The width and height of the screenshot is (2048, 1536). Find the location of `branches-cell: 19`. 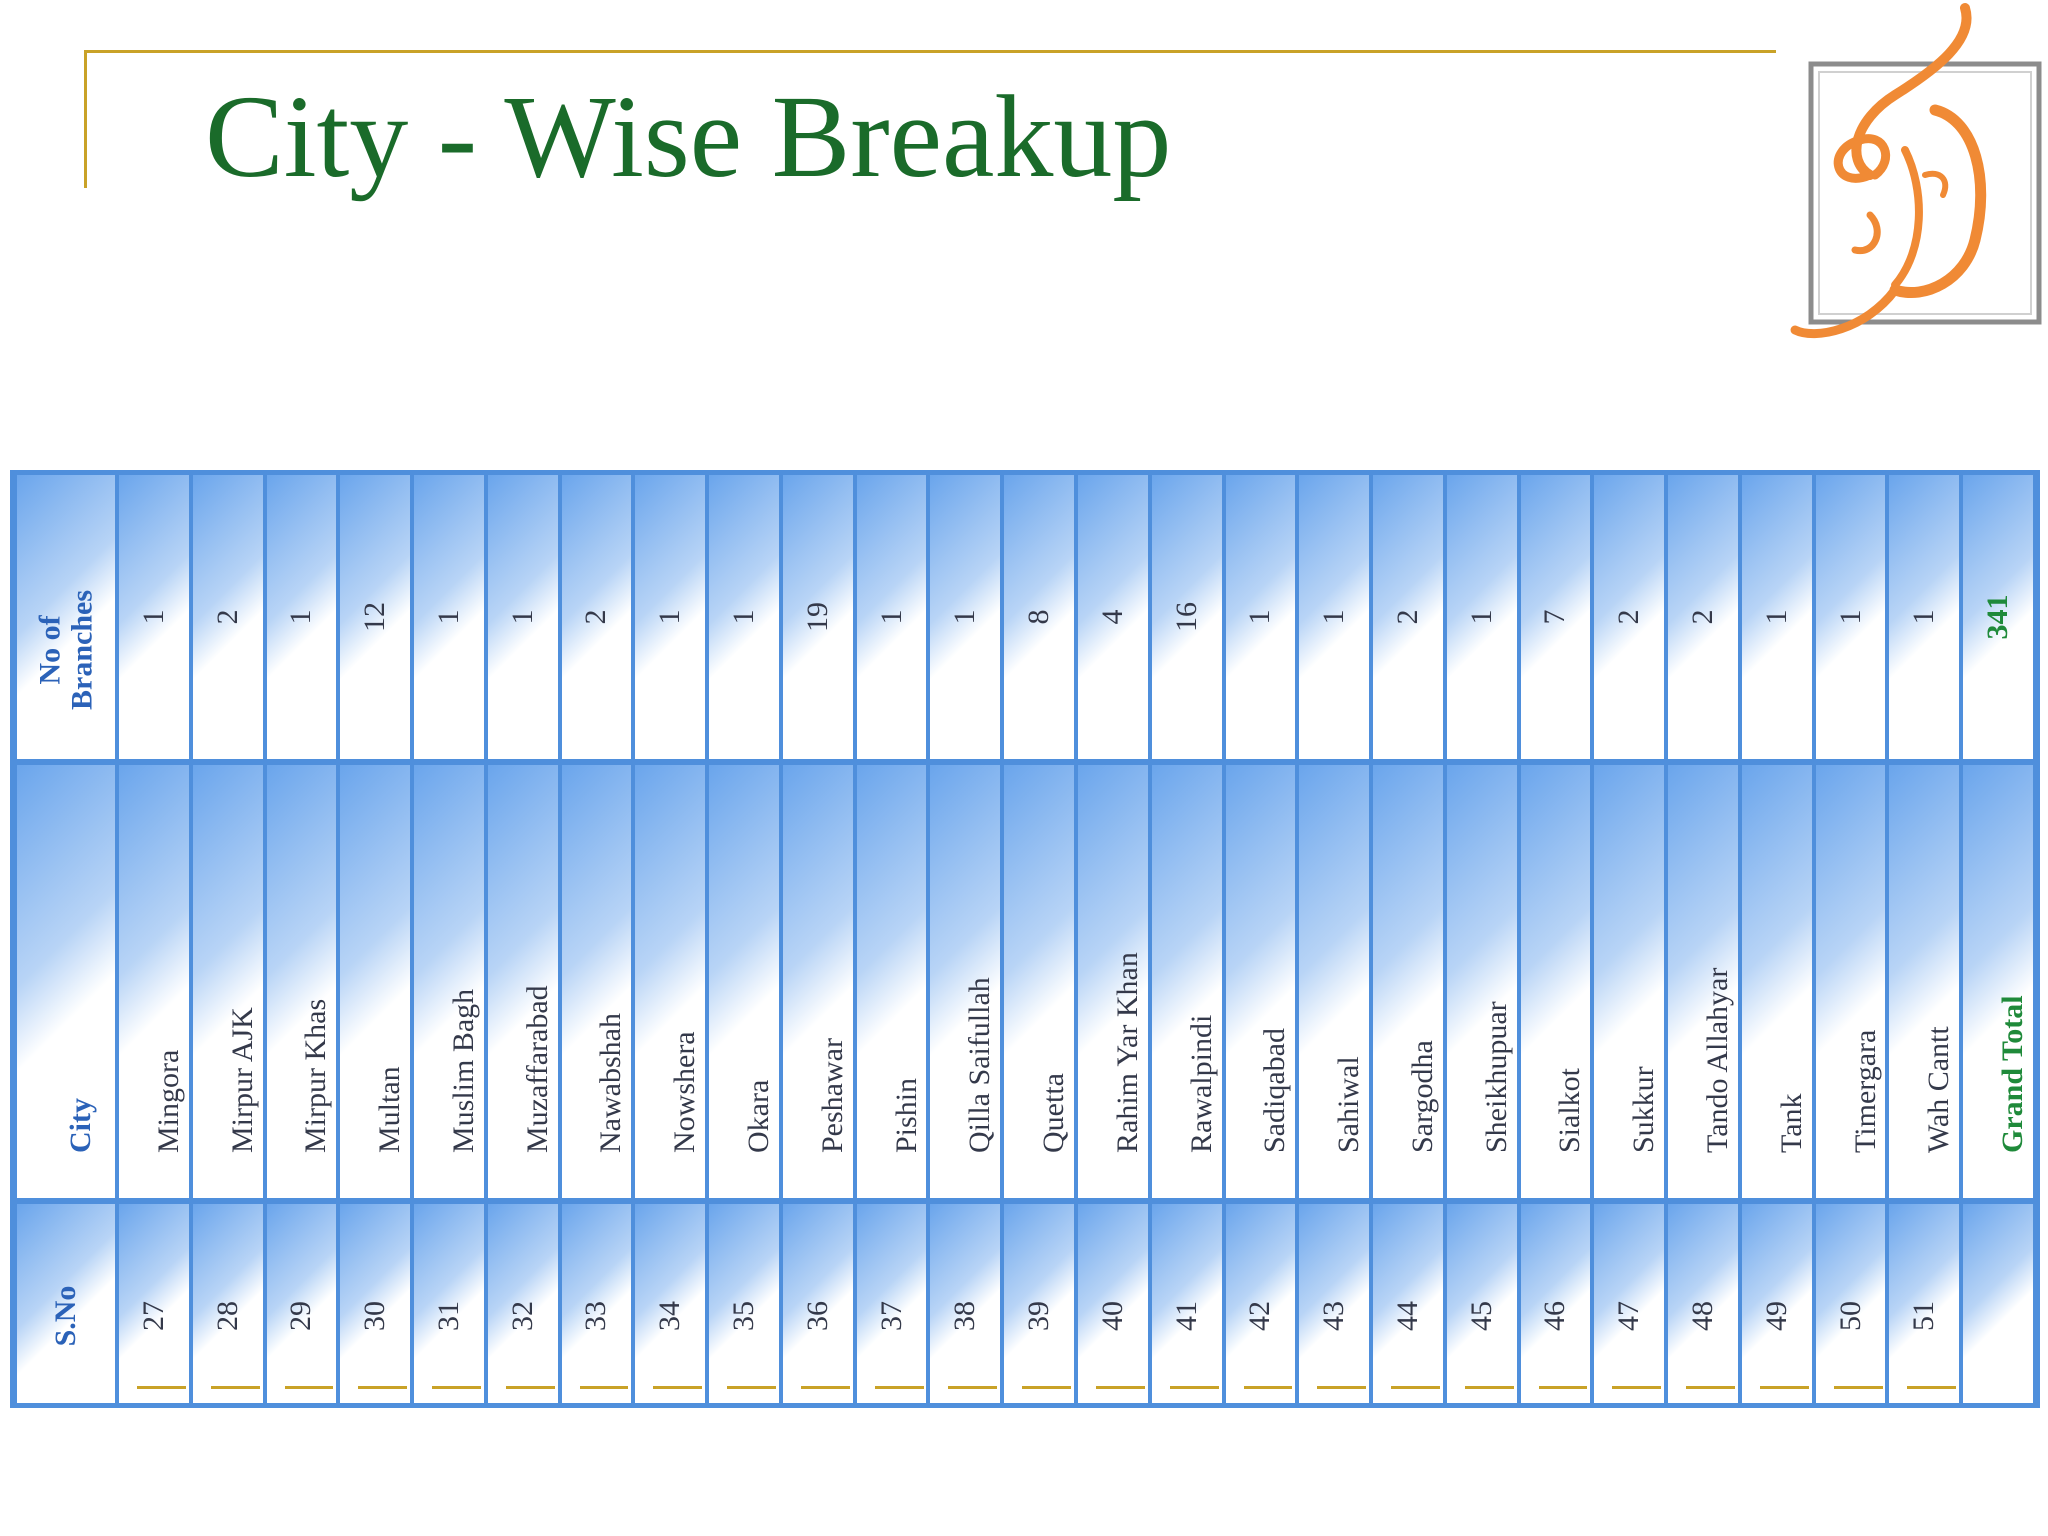

branches-cell: 19 is located at coordinates (817, 618).